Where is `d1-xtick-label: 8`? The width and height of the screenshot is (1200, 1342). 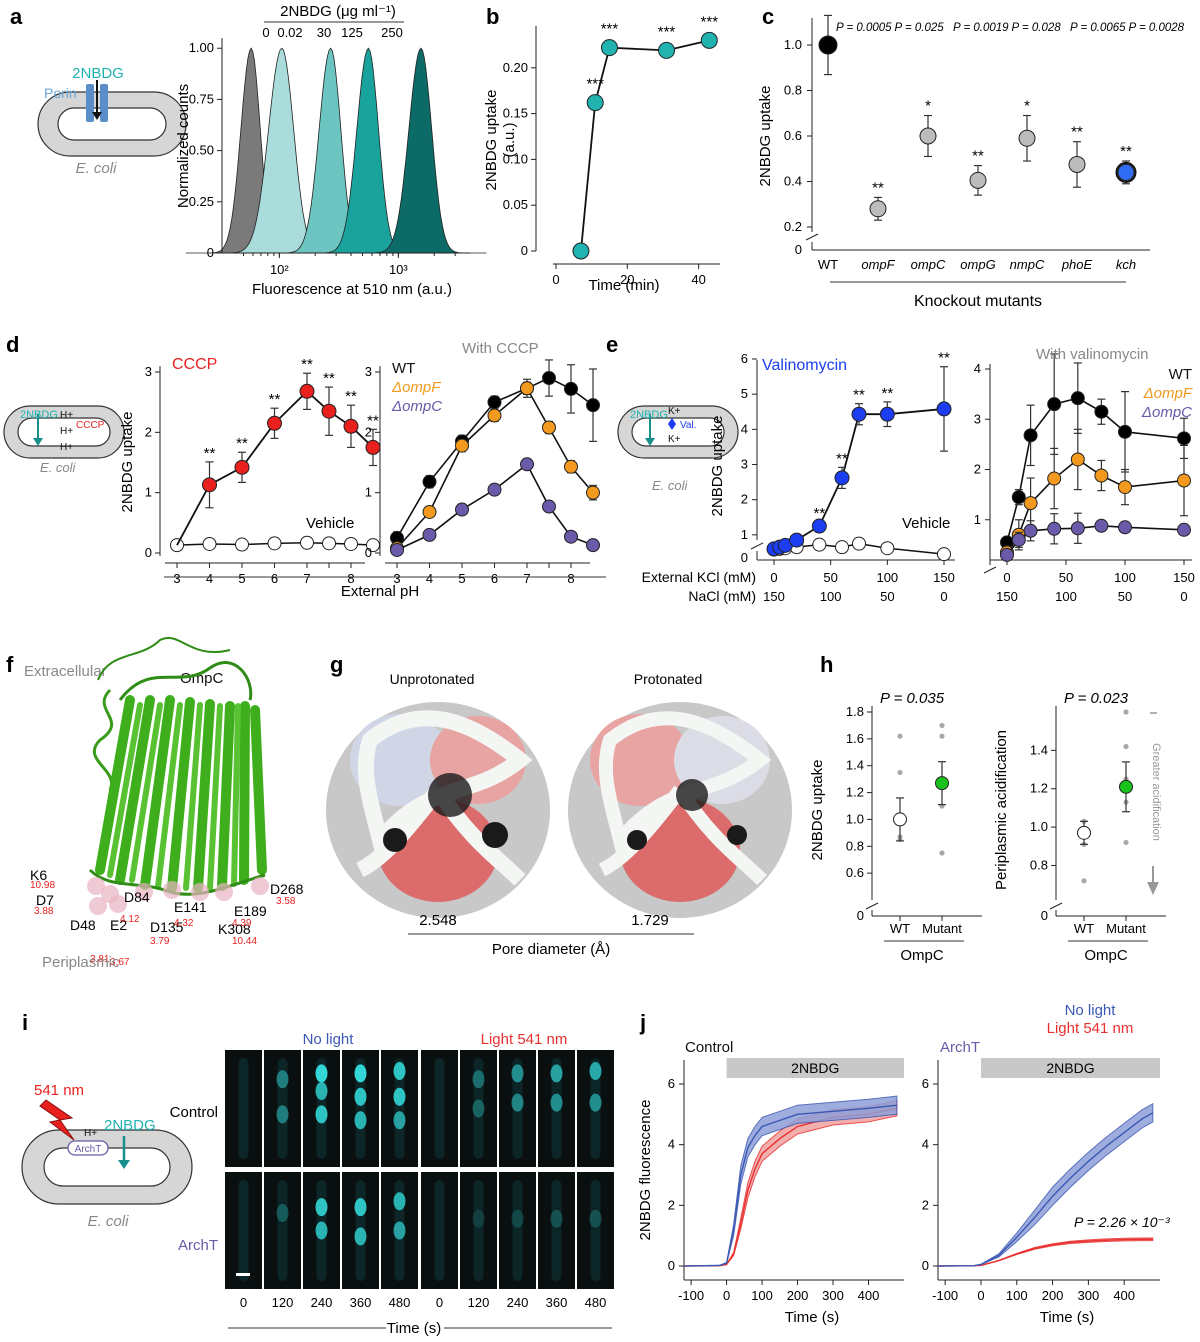 d1-xtick-label: 8 is located at coordinates (350, 578).